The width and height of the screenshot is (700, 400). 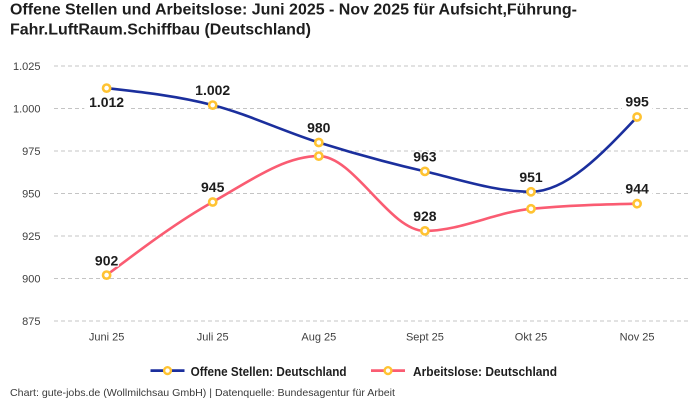 What do you see at coordinates (106, 102) in the screenshot?
I see `svg-text: 1.012` at bounding box center [106, 102].